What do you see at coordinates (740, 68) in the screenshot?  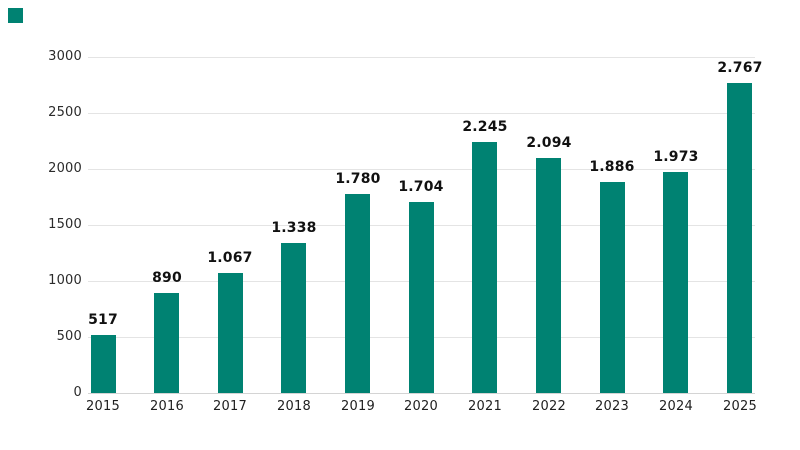 I see `value-label-2025: 2.767` at bounding box center [740, 68].